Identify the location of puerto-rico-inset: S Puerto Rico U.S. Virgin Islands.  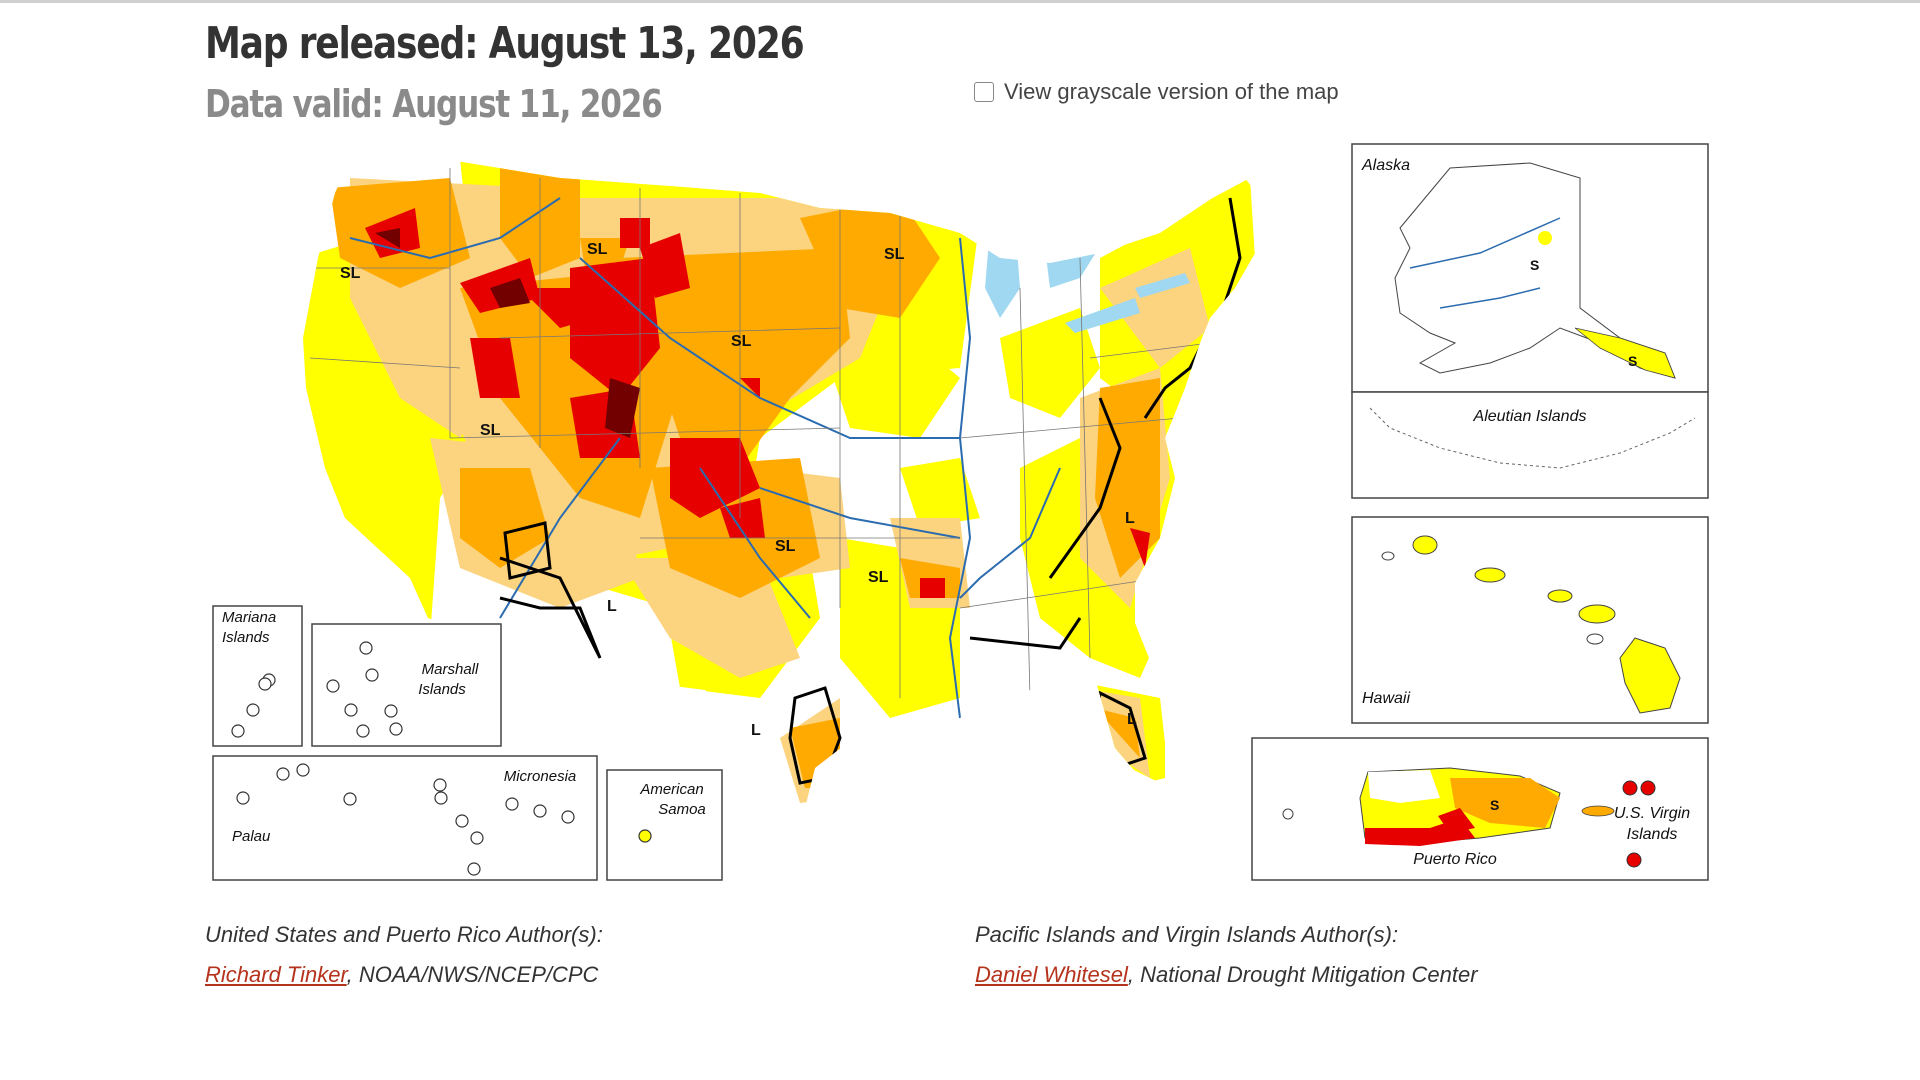
(1480, 809).